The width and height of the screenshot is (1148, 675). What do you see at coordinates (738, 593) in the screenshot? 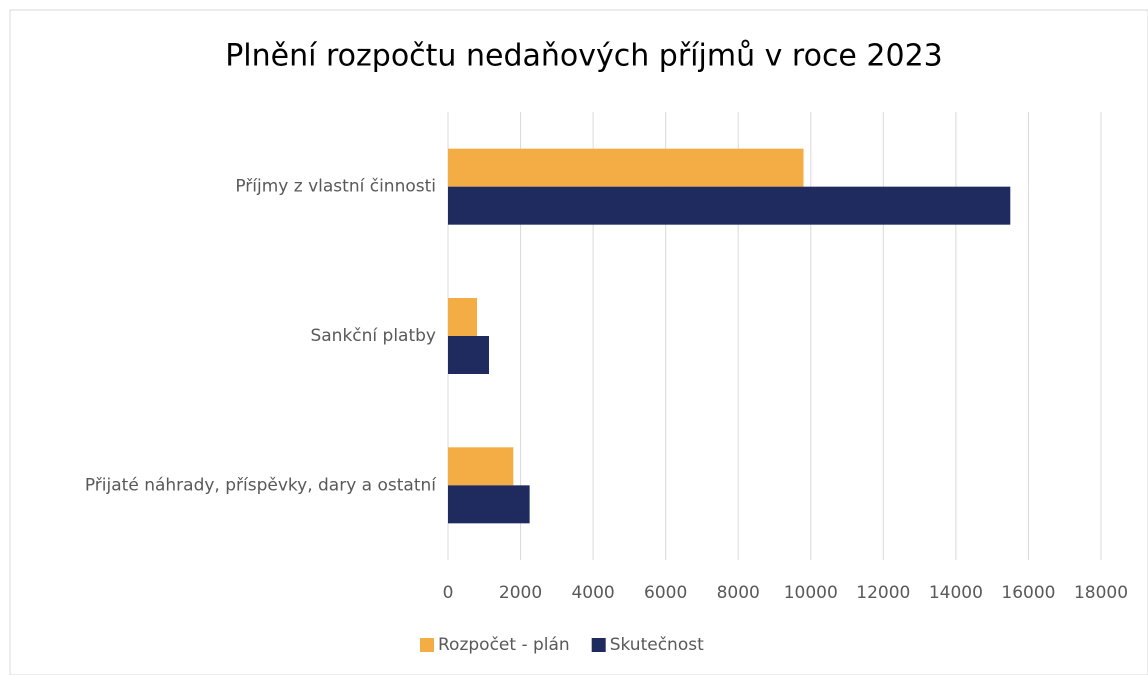
I see `x-tick-label: 8000` at bounding box center [738, 593].